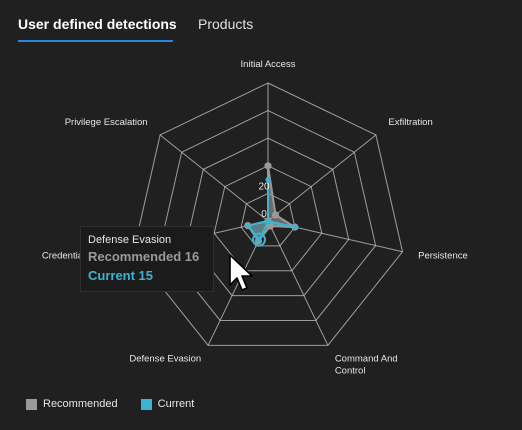 This screenshot has height=430, width=522. I want to click on tab-products: Products, so click(226, 24).